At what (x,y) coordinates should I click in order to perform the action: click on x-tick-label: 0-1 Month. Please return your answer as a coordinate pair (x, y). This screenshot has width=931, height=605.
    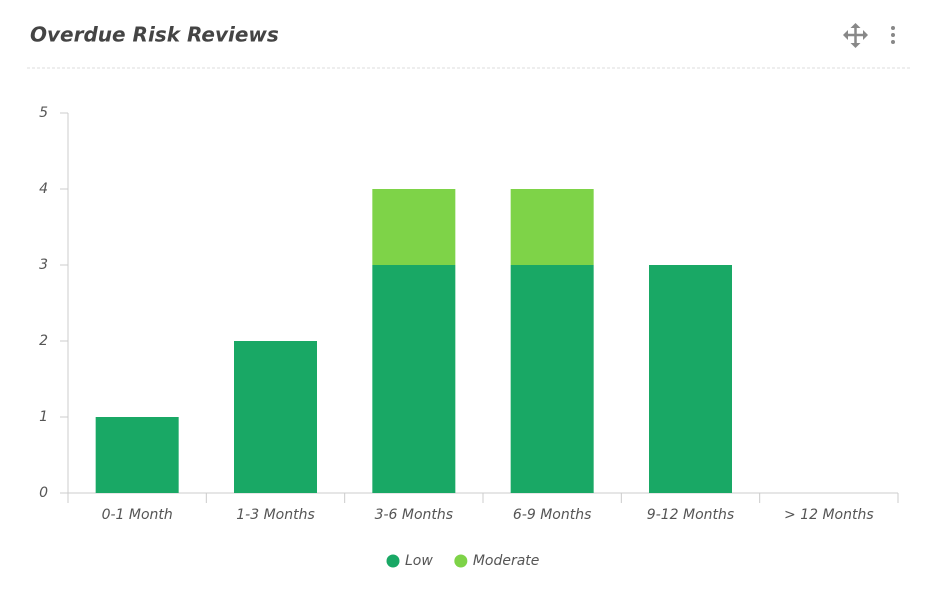
    Looking at the image, I should click on (137, 515).